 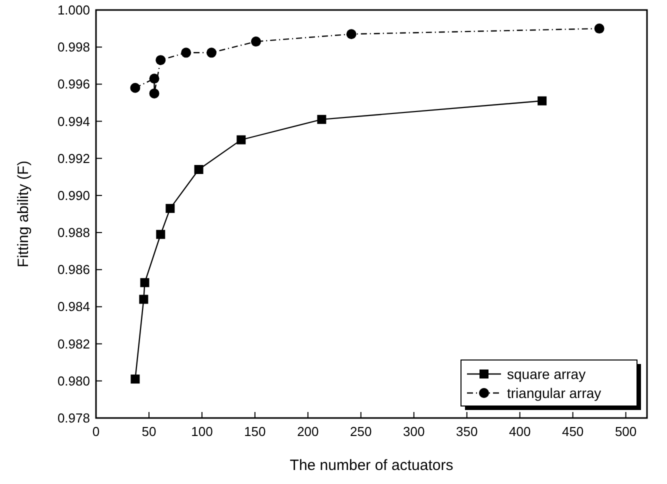 I want to click on x-tick-label: 300, so click(x=414, y=431).